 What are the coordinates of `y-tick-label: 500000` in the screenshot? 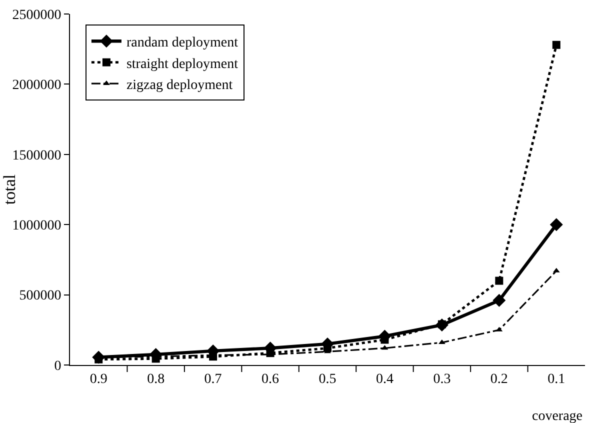 It's located at (40, 296).